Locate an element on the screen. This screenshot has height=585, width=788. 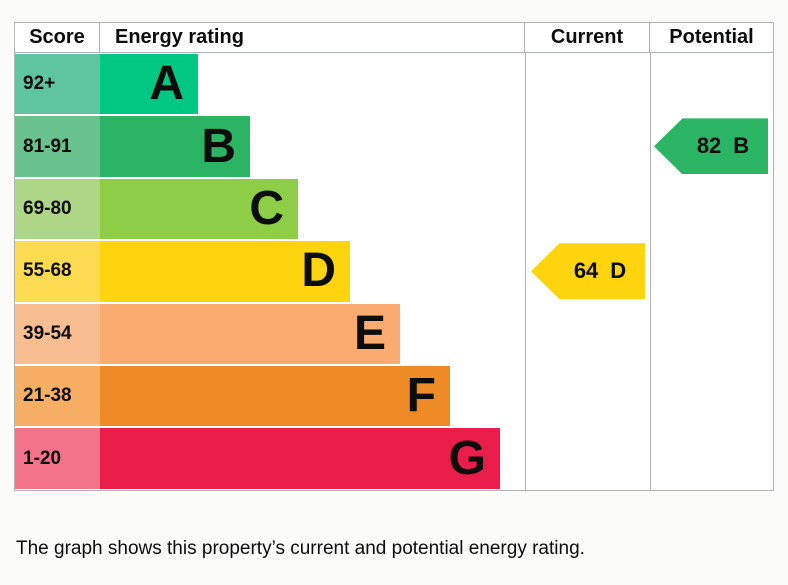
band-row-f: 21-38 F is located at coordinates (394, 396).